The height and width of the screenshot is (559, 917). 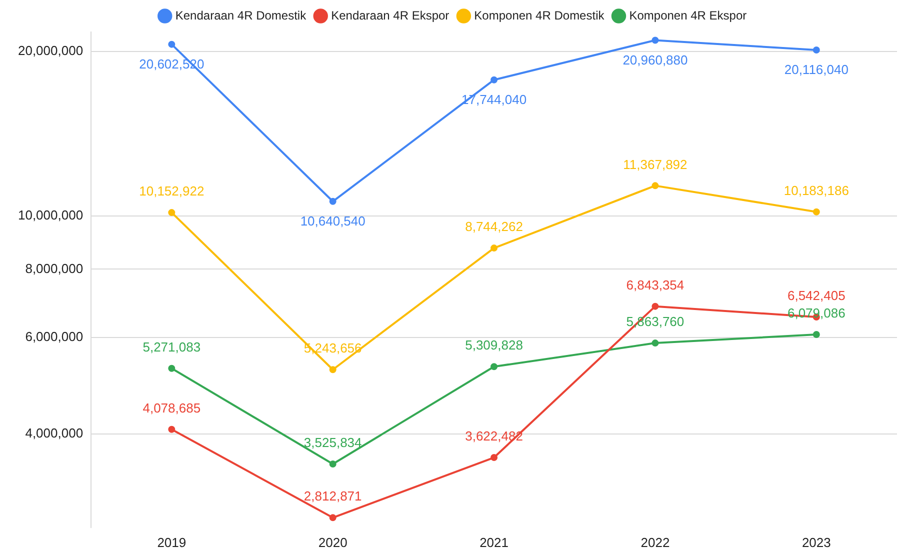 What do you see at coordinates (494, 345) in the screenshot?
I see `data-label: 5,309,828` at bounding box center [494, 345].